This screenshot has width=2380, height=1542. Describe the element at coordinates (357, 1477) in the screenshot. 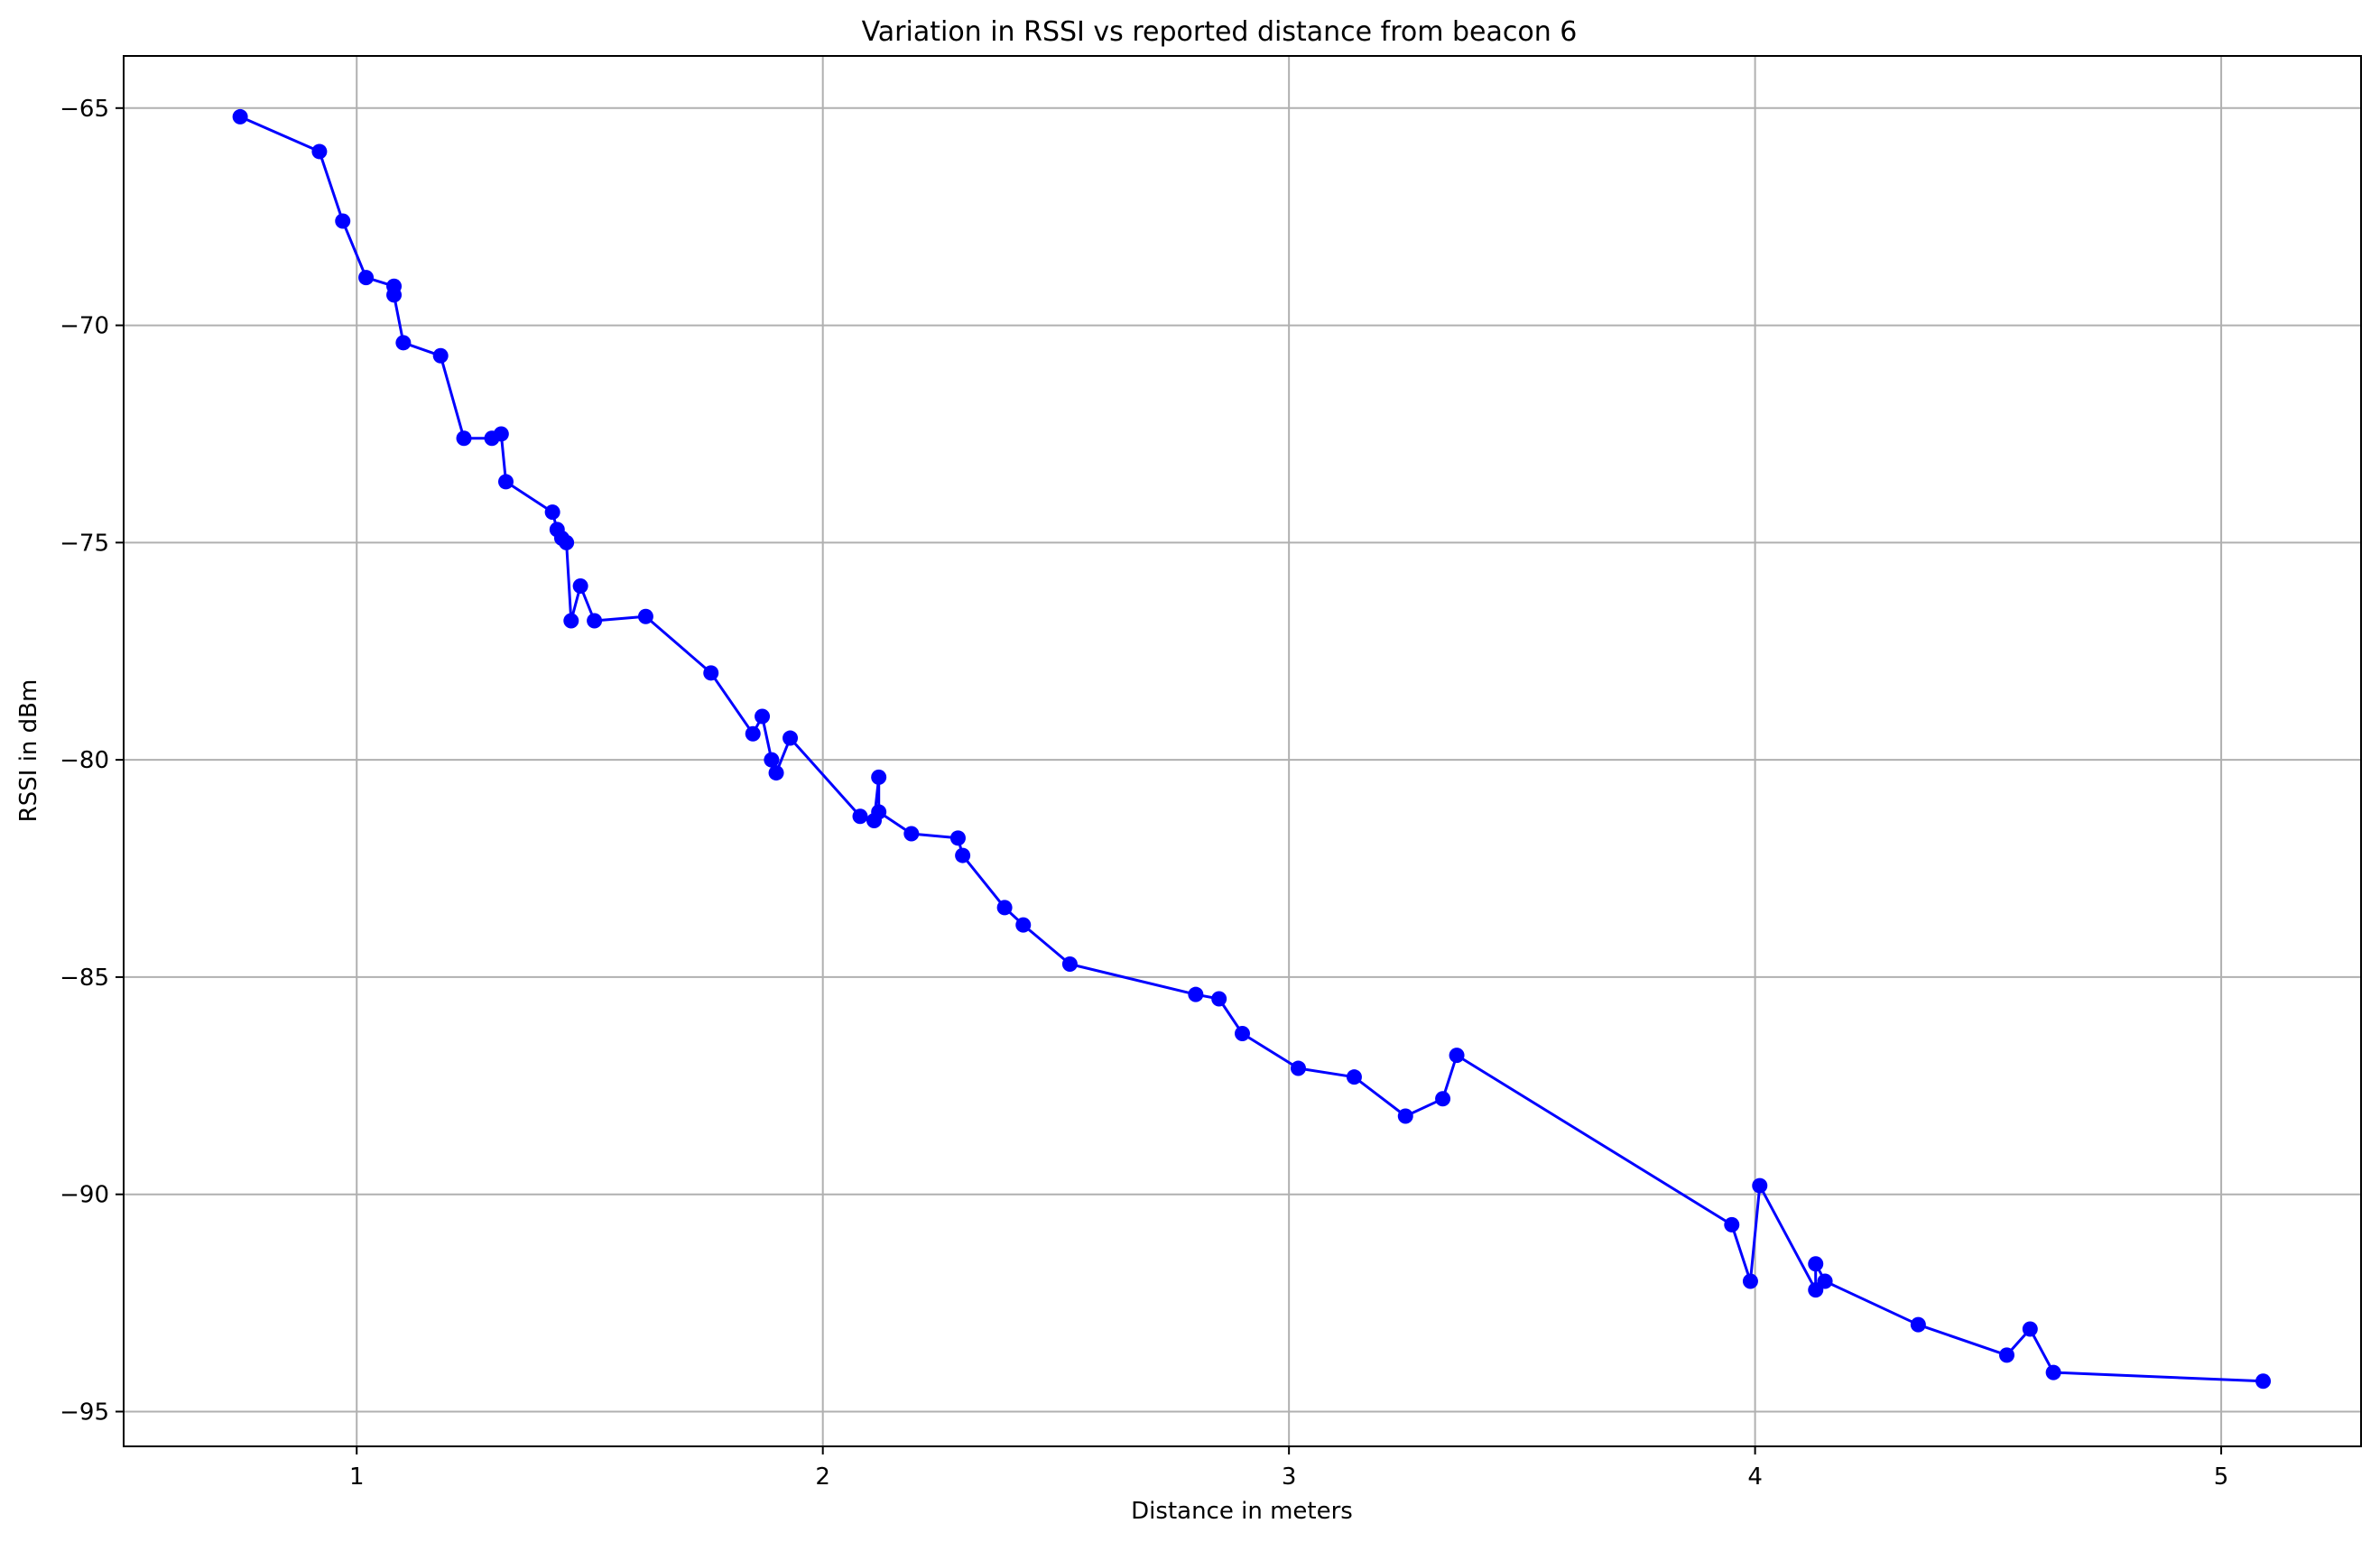

I see `x-tick-label: 1` at that location.